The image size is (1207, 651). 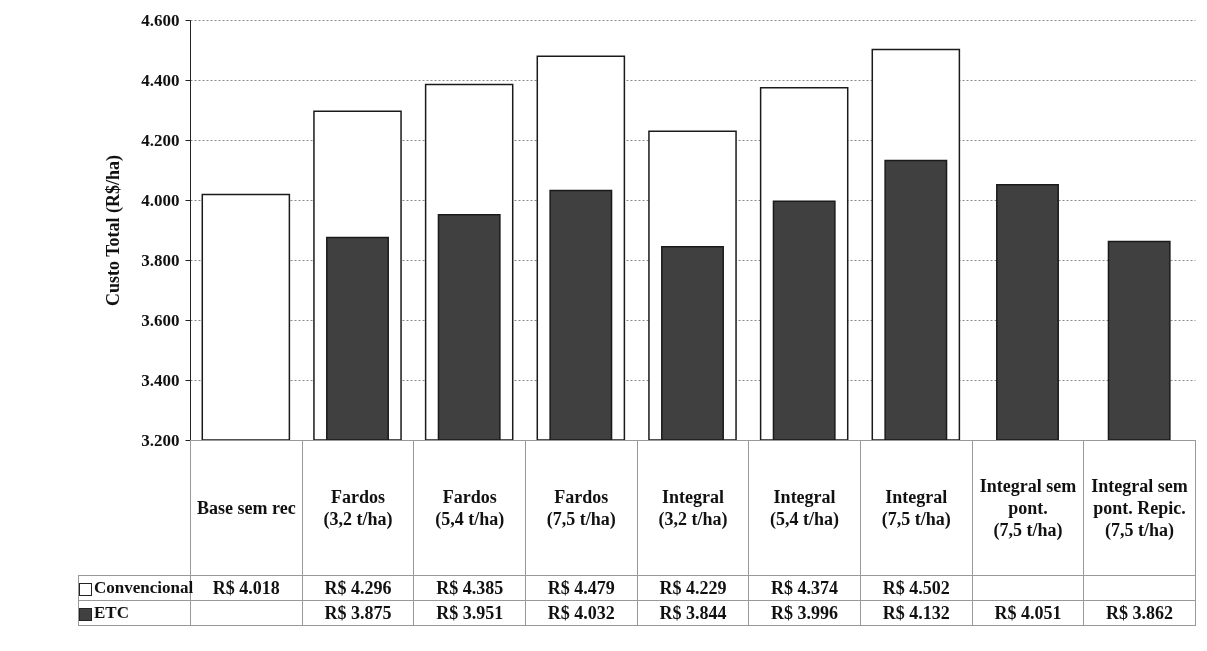 I want to click on data-label: R$ 3.844, so click(x=693, y=613).